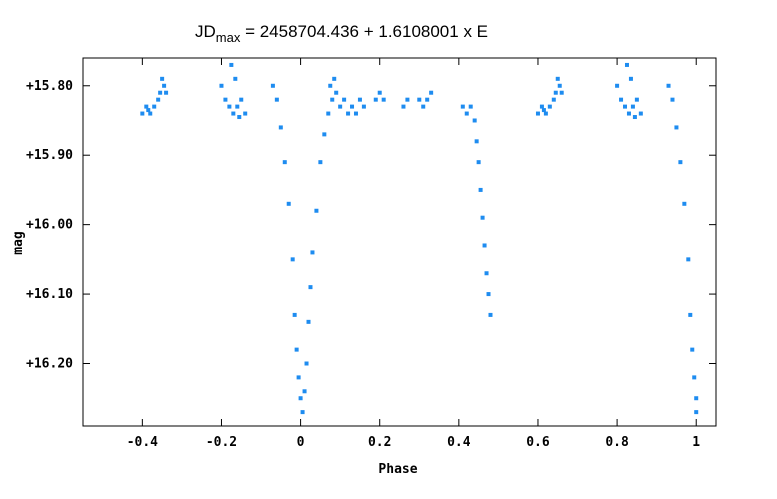  Describe the element at coordinates (341, 33) in the screenshot. I see `chart-title: JDmax = 2458704.436 + 1.6108001 x E` at that location.